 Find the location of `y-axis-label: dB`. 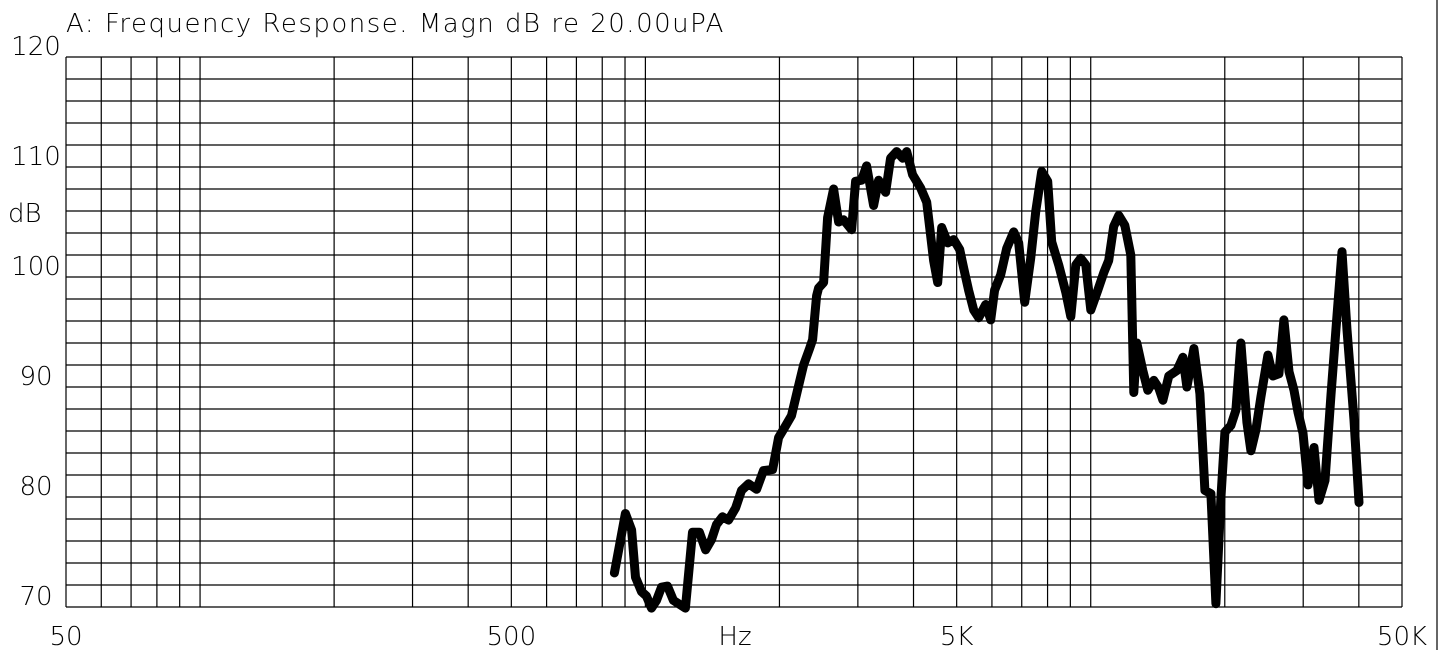

y-axis-label: dB is located at coordinates (25, 214).